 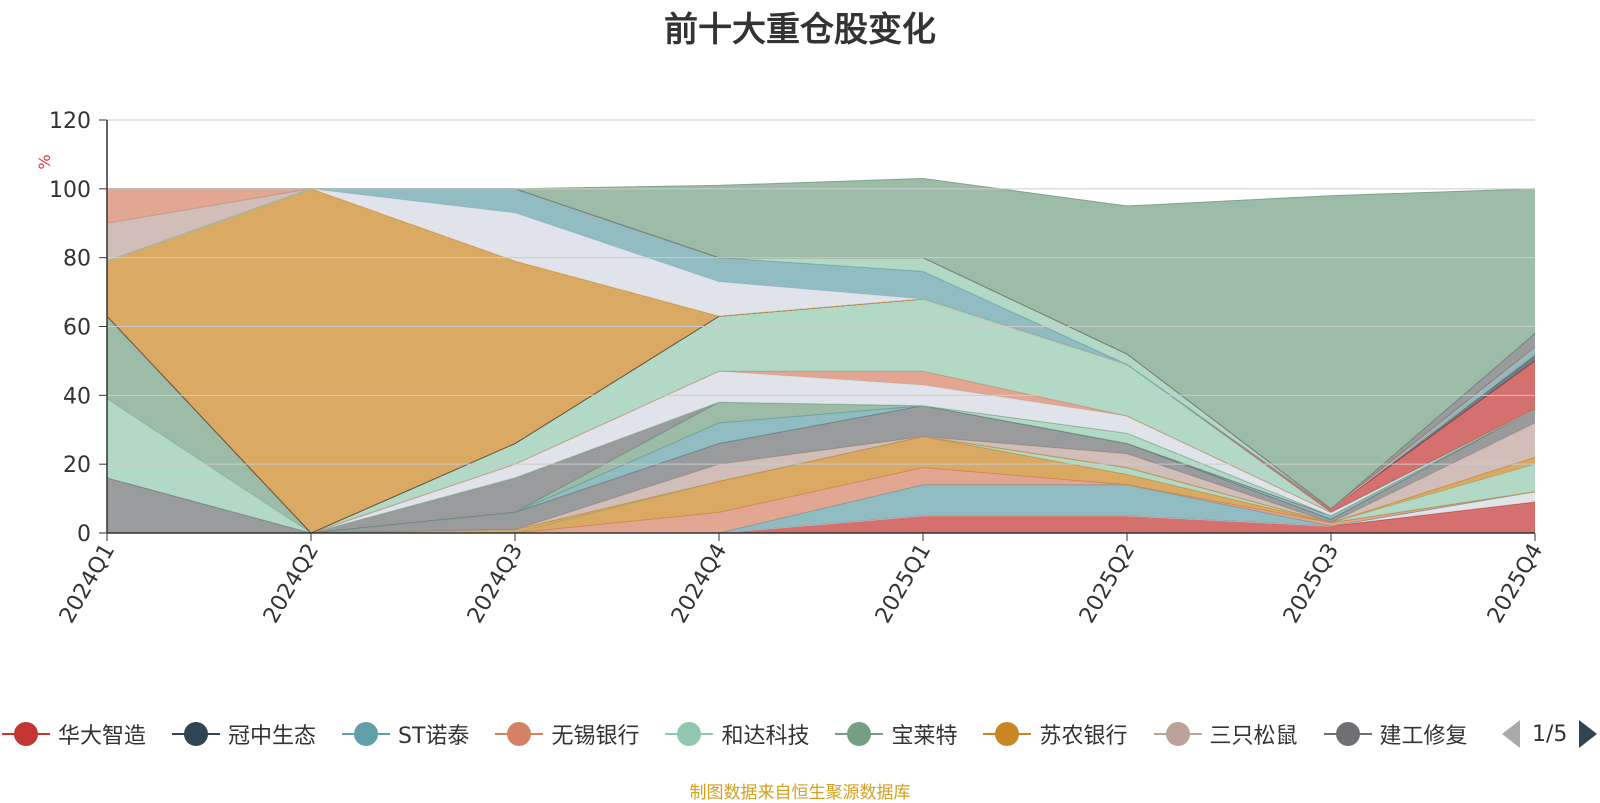 I want to click on legend-item: 三只松鼠, so click(x=1225, y=734).